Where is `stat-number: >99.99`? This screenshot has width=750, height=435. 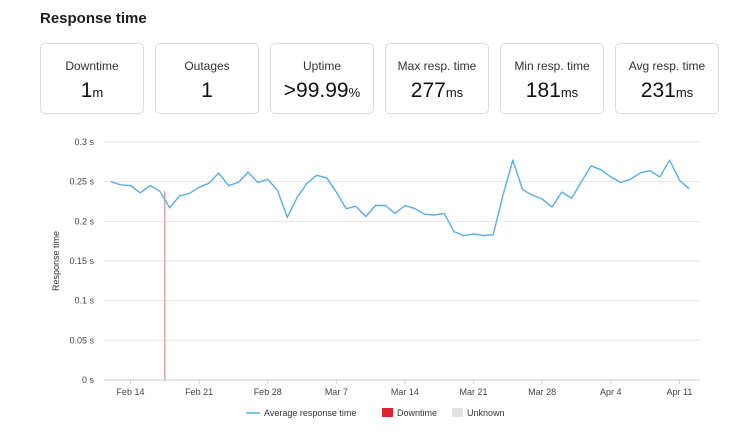 stat-number: >99.99 is located at coordinates (316, 90).